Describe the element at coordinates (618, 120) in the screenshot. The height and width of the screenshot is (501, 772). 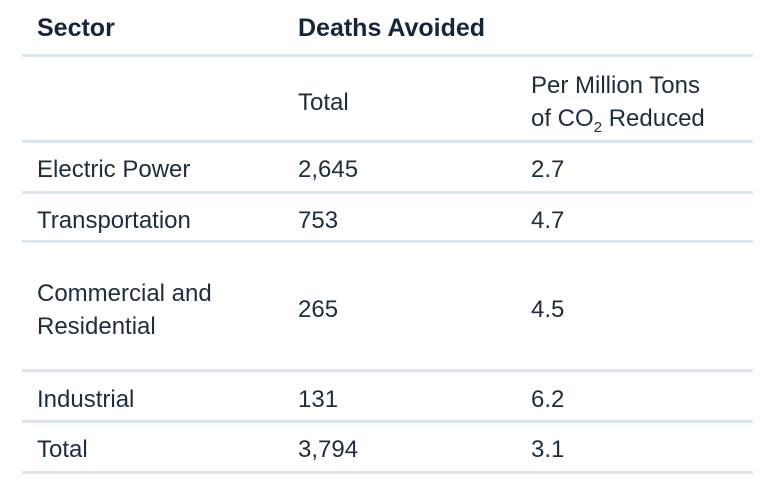
I see `subheader-per-million-line2: of CO2 Reduced` at that location.